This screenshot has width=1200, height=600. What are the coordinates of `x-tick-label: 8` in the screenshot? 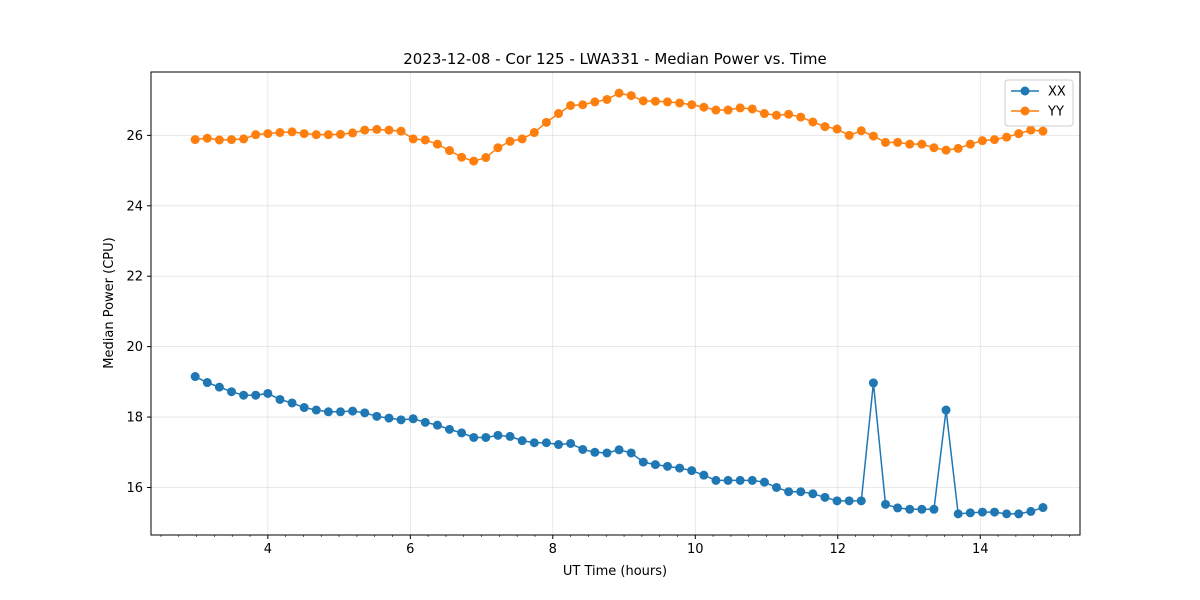 It's located at (553, 549).